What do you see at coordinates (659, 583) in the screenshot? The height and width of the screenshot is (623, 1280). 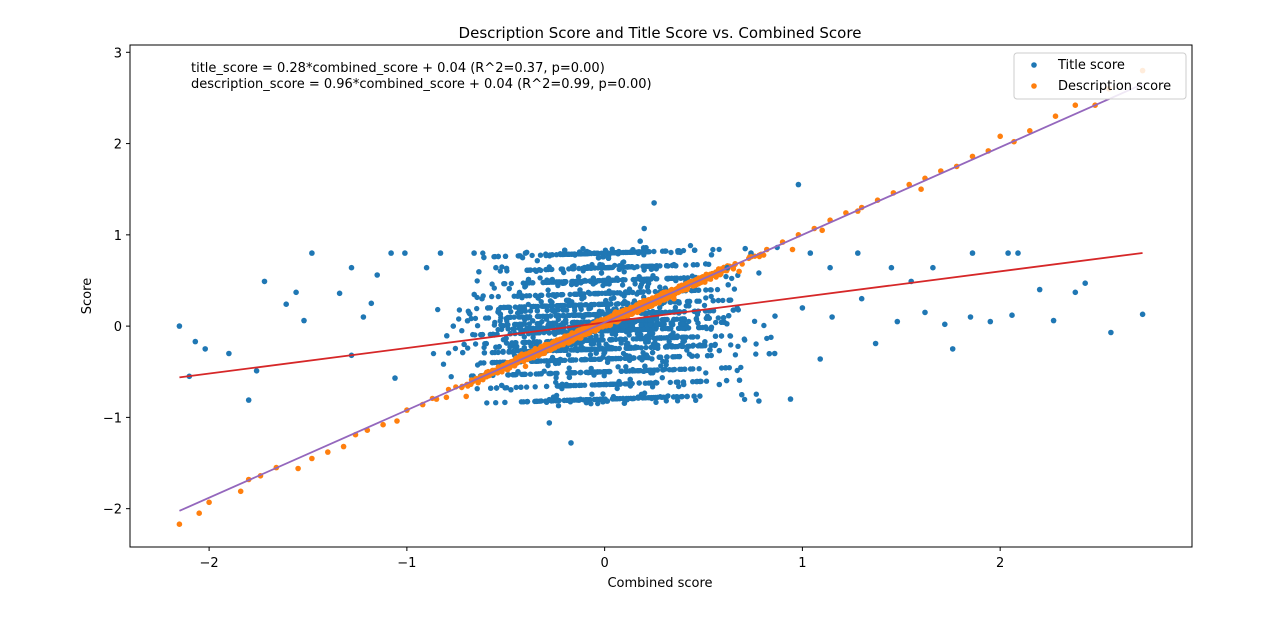 I see `x-axis-label: Combined score` at bounding box center [659, 583].